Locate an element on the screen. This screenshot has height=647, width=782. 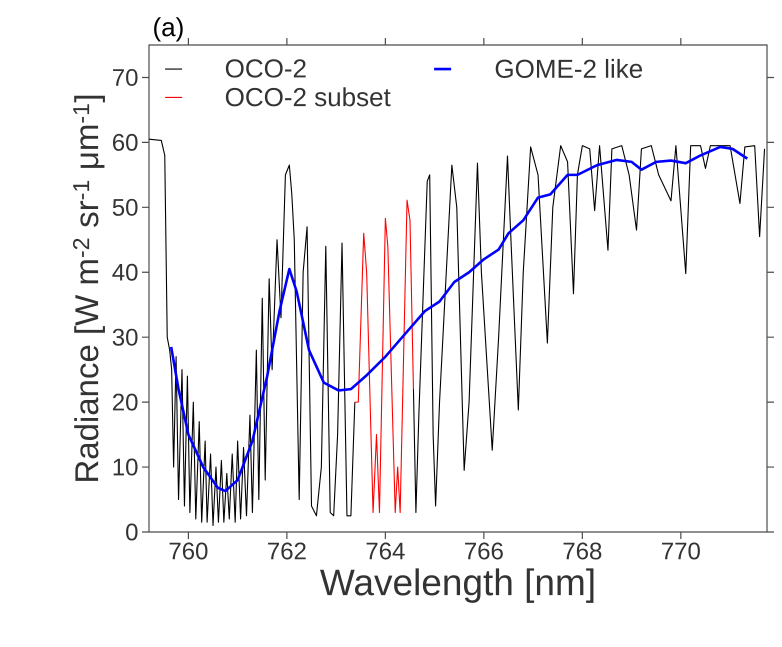
x-tick-label: 766 is located at coordinates (484, 551).